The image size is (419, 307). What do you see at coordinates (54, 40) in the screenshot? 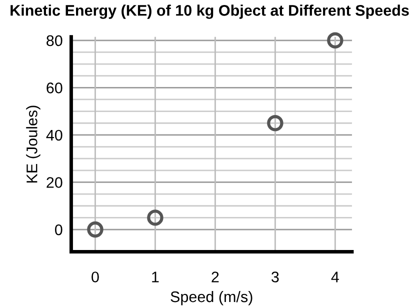
I see `y-tick-label: 80` at bounding box center [54, 40].